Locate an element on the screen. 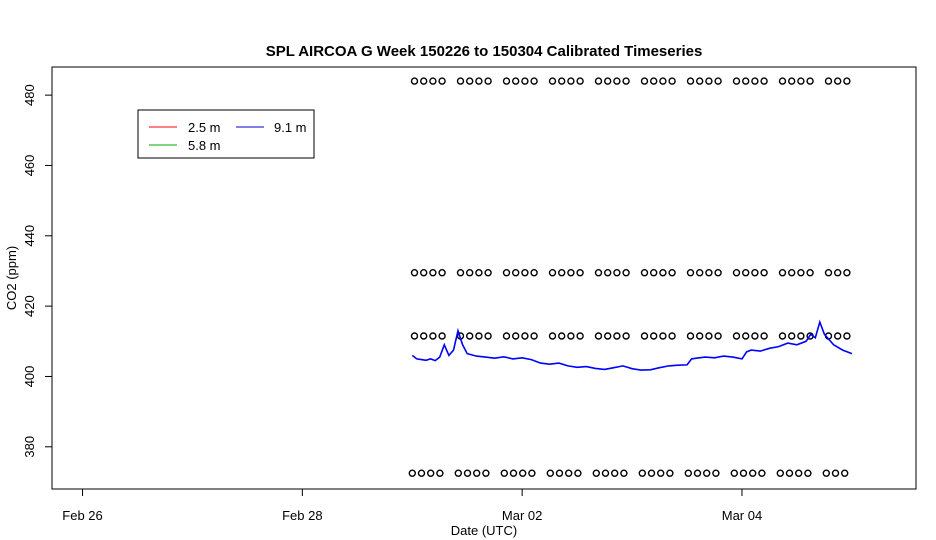 The height and width of the screenshot is (540, 936). y-tick-label: 420 is located at coordinates (29, 306).